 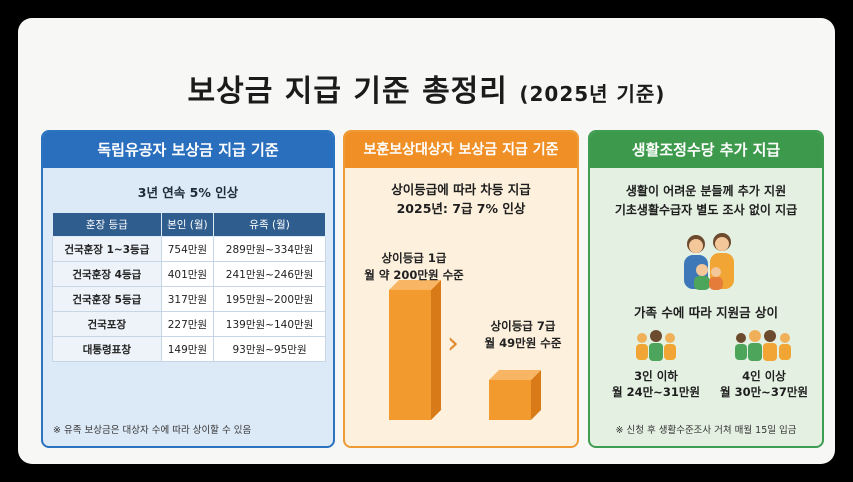 I want to click on group1-text: 3인 이하 월 24만~31만원, so click(x=656, y=384).